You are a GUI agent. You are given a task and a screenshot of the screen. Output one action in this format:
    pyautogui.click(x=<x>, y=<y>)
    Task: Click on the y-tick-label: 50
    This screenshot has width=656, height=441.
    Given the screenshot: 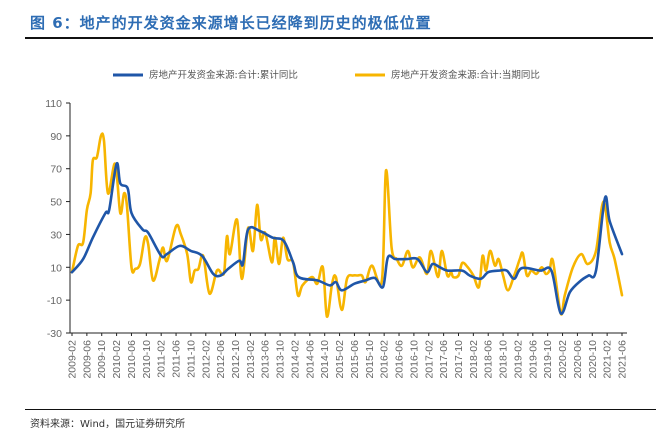 What is the action you would take?
    pyautogui.click(x=56, y=203)
    